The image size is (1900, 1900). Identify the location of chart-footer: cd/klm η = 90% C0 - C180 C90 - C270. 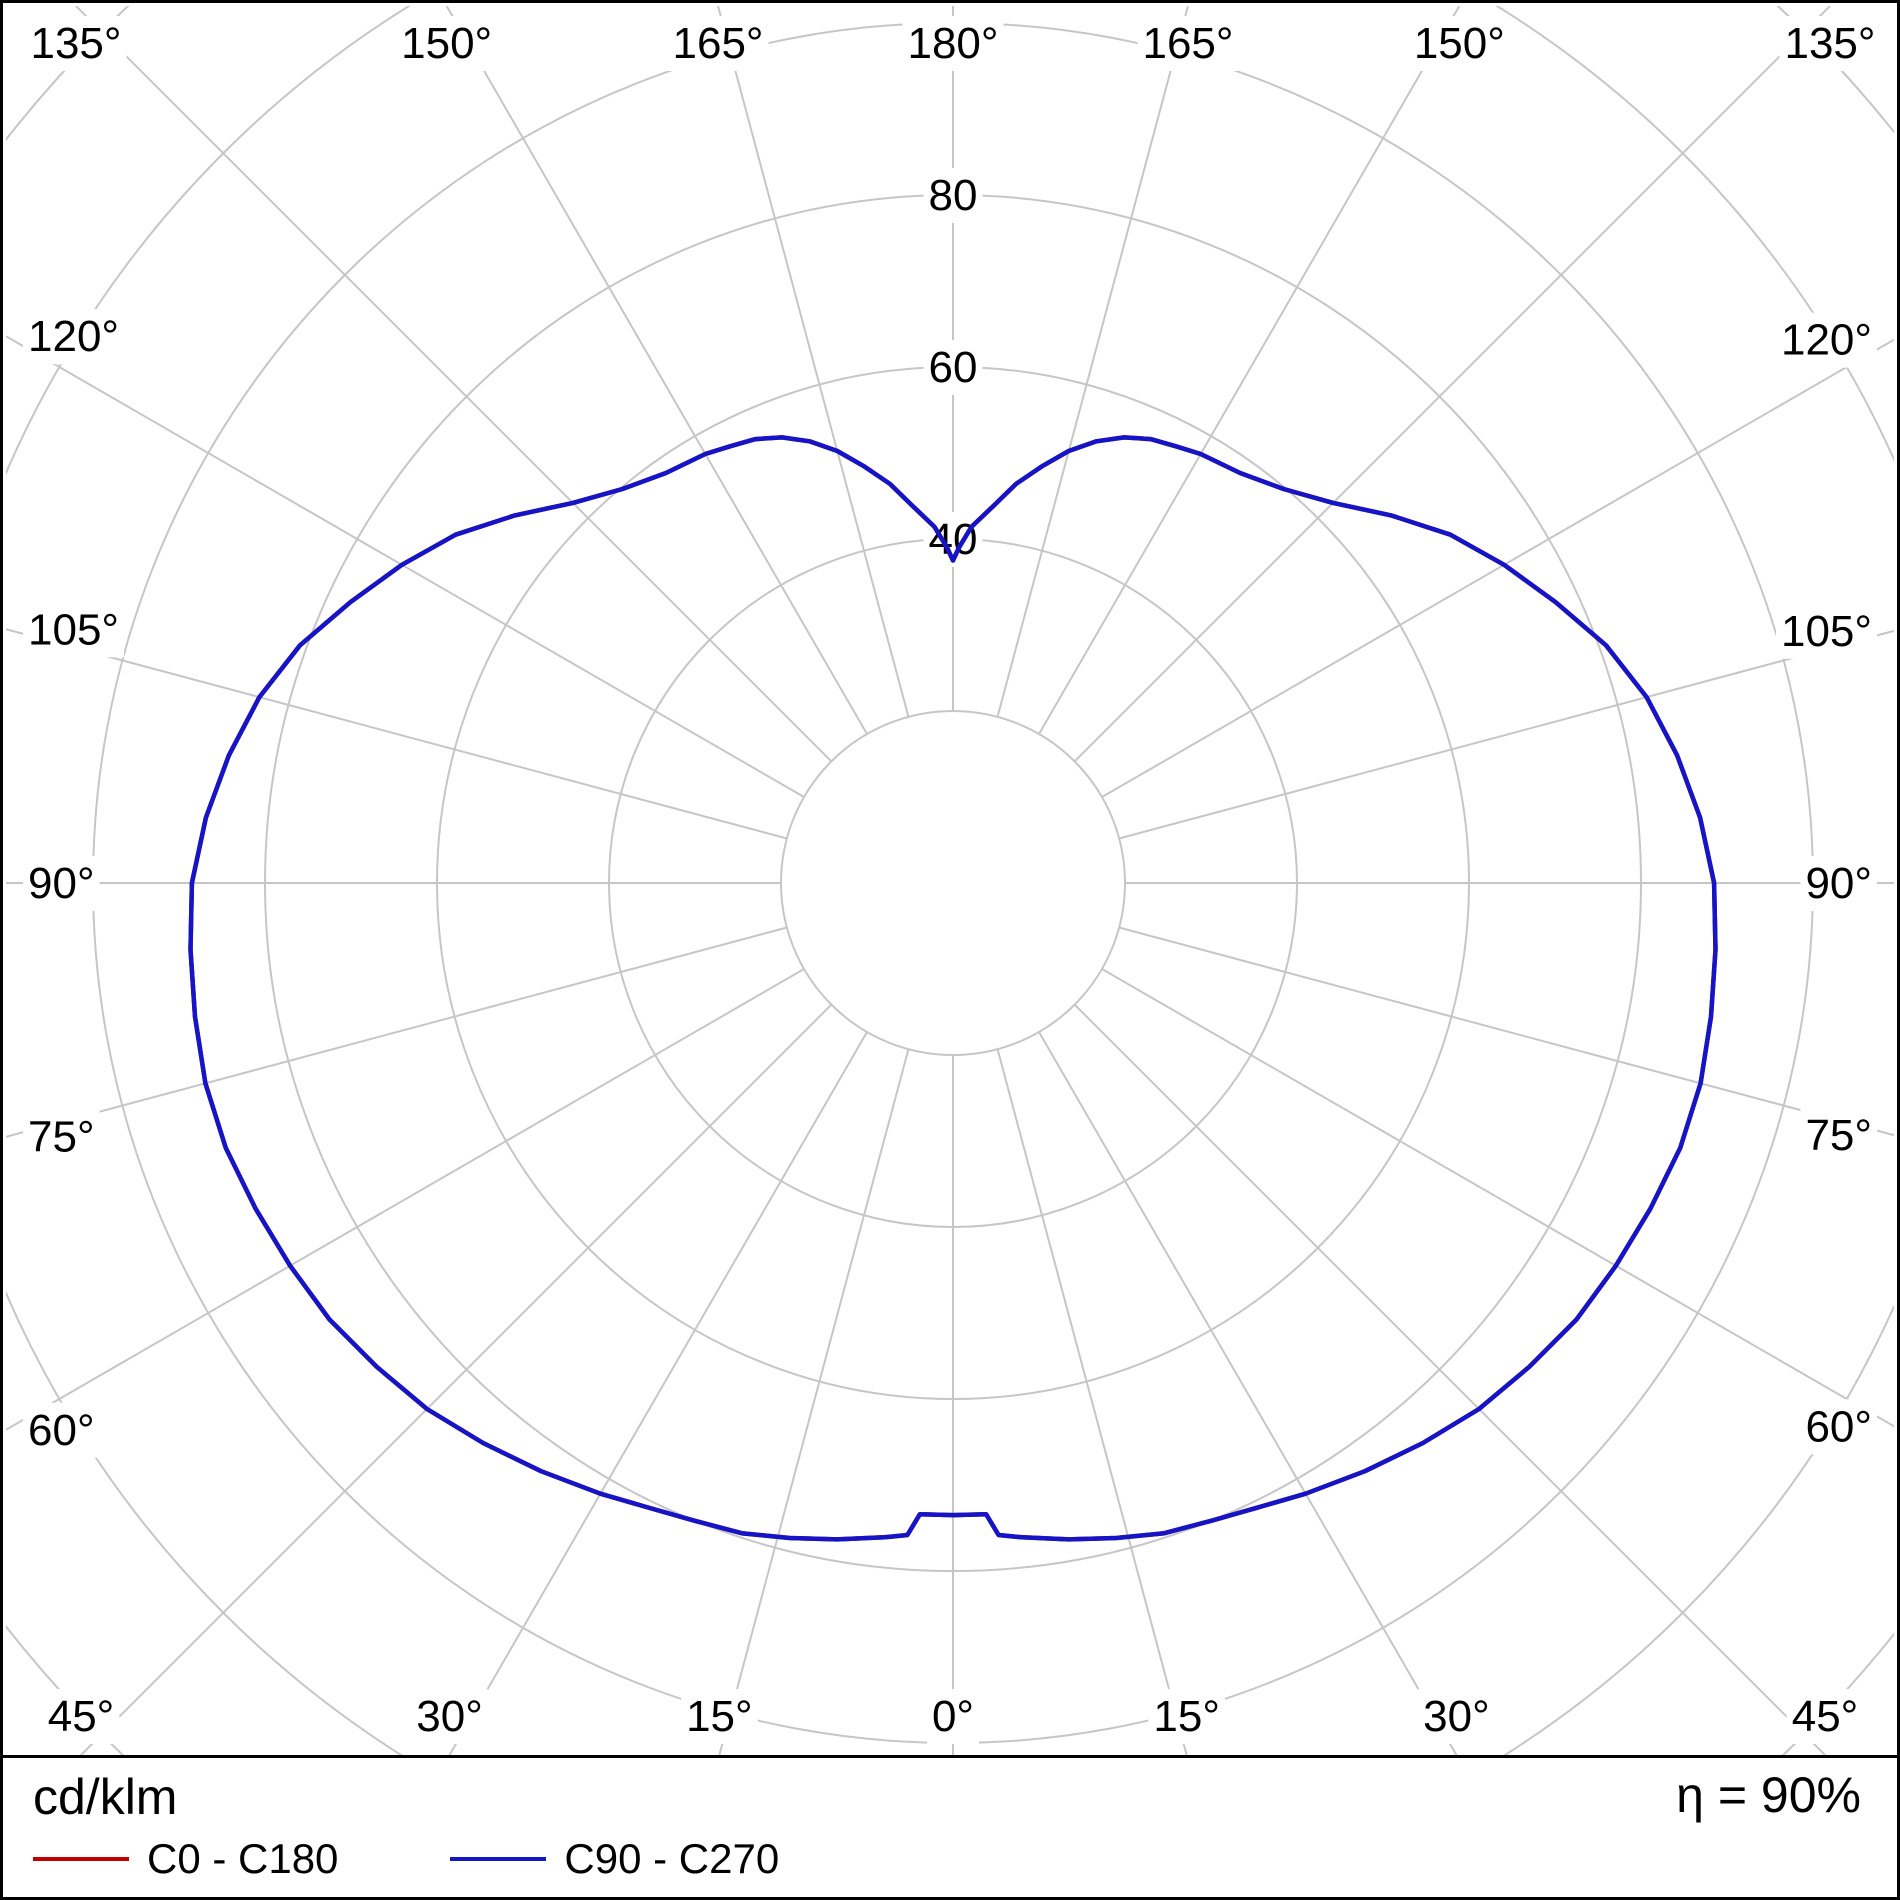
(950, 1827).